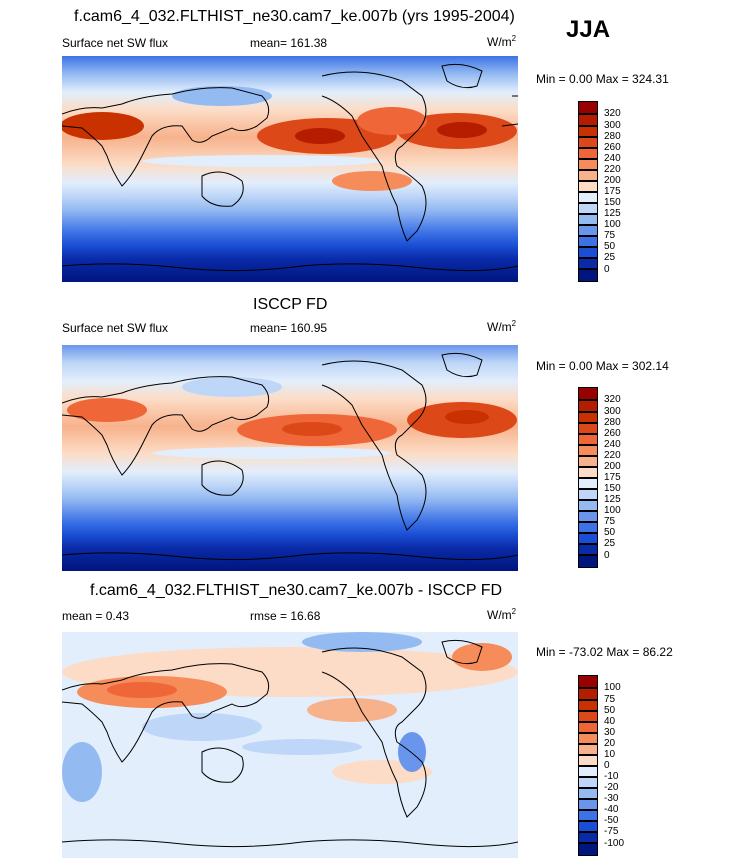 The height and width of the screenshot is (865, 732). What do you see at coordinates (612, 202) in the screenshot?
I see `colorbar-1-tick: 150` at bounding box center [612, 202].